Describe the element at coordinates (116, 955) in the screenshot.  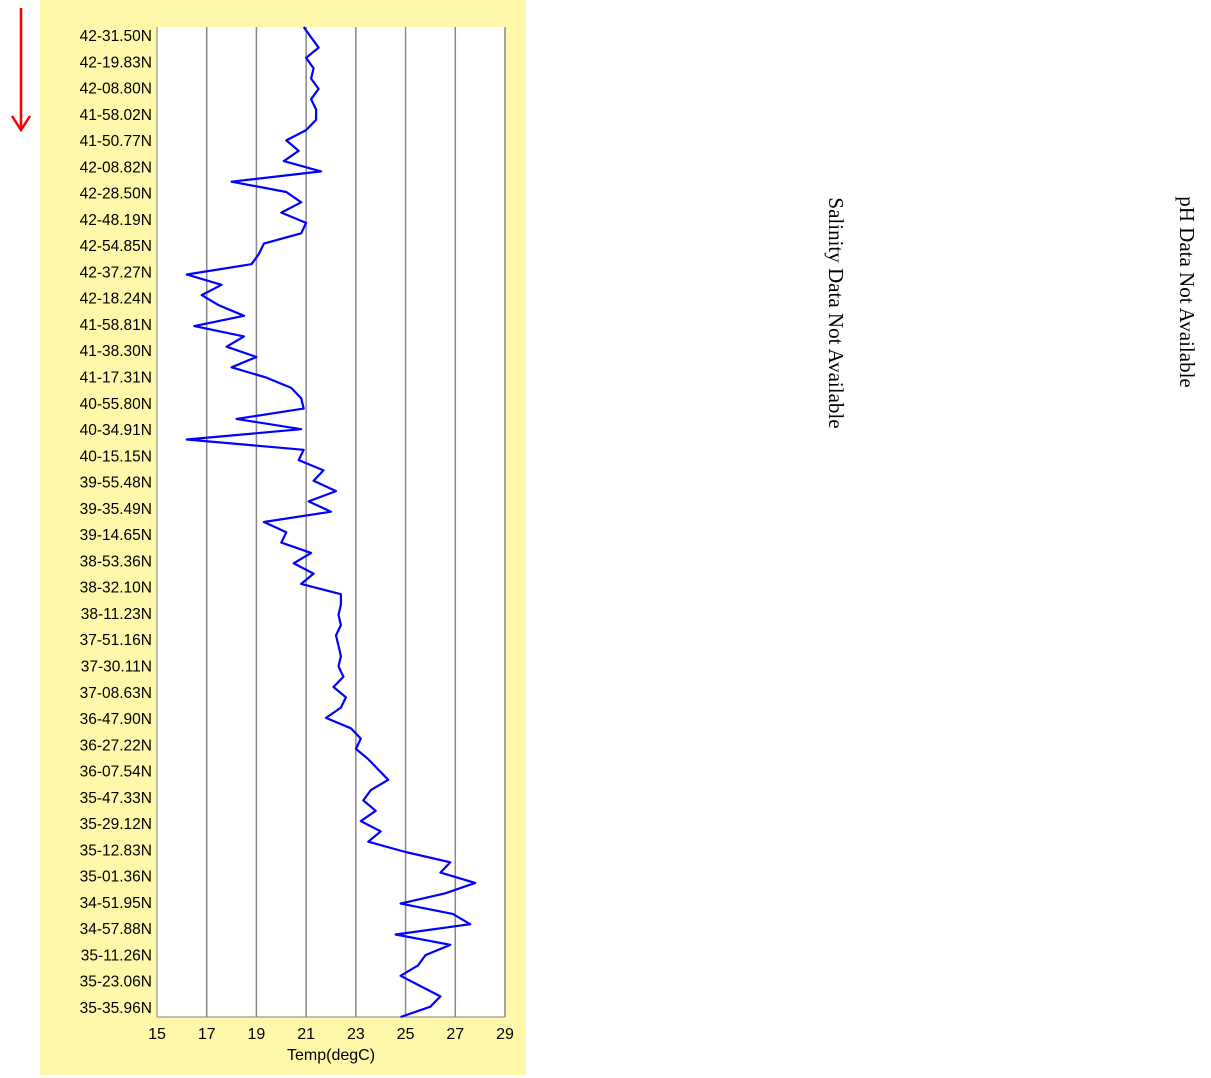
I see `y-tick-label: 35-11.26N` at that location.